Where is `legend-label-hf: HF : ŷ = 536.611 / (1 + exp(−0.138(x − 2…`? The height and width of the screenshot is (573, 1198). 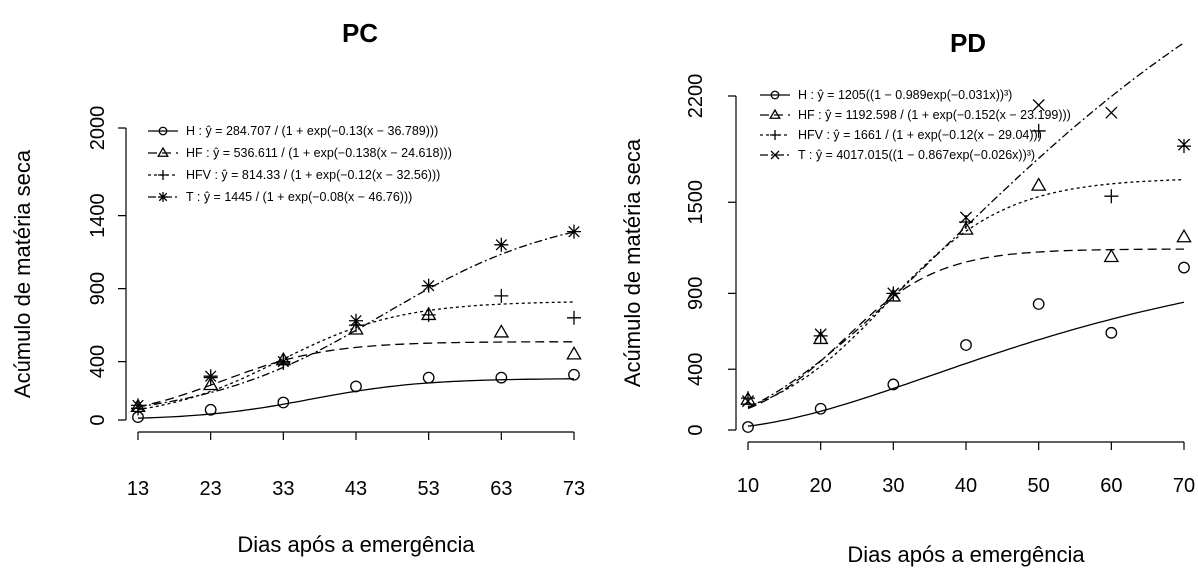
legend-label-hf: HF : ŷ = 536.611 / (1 + exp(−0.138(x − 2… is located at coordinates (319, 153).